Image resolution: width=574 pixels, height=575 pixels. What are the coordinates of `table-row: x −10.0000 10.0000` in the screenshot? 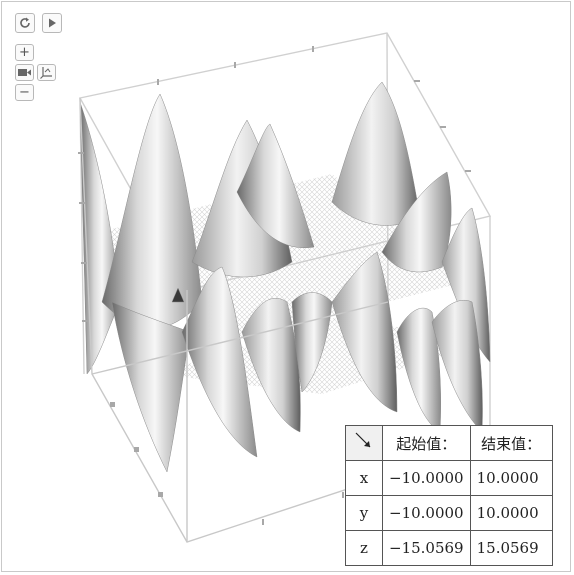 It's located at (449, 478).